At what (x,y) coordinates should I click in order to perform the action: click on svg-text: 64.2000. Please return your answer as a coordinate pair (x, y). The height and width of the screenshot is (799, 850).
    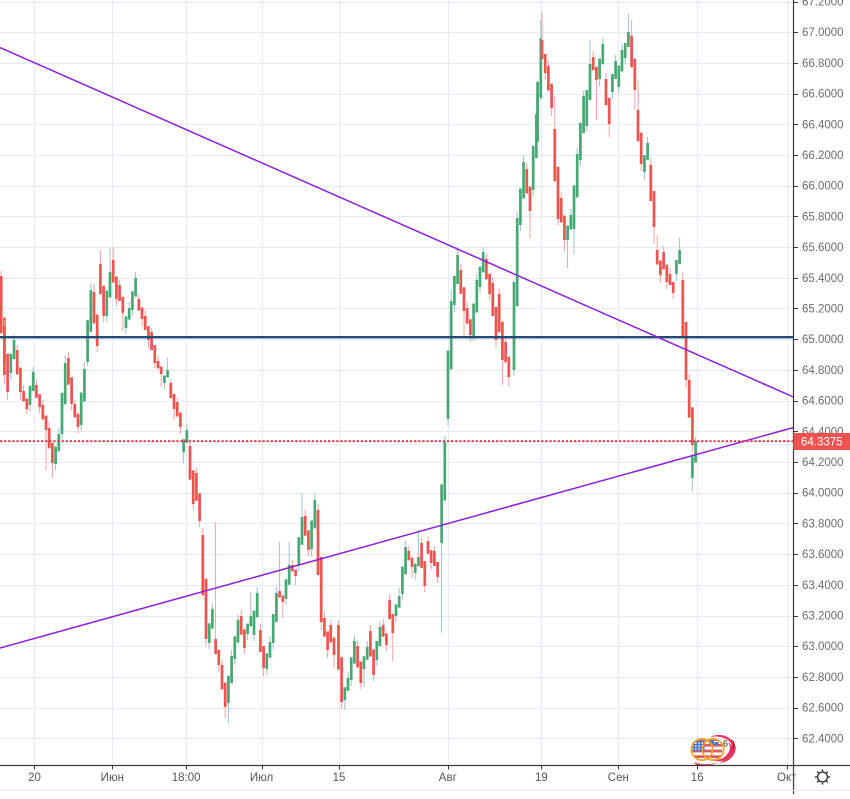
    Looking at the image, I should click on (823, 463).